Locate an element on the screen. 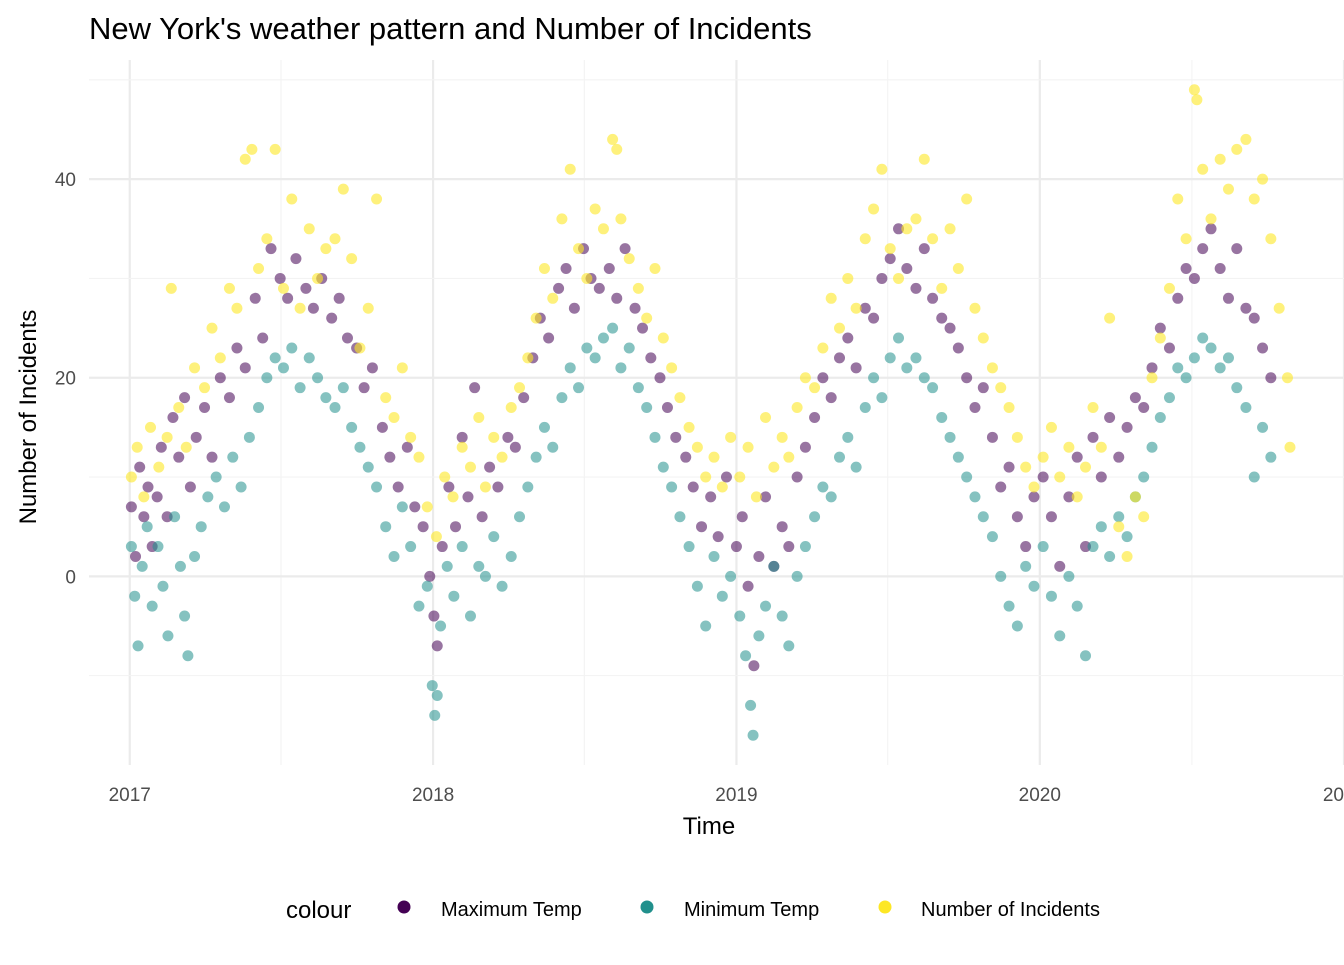  legend-key-number-of-incidents is located at coordinates (885, 907).